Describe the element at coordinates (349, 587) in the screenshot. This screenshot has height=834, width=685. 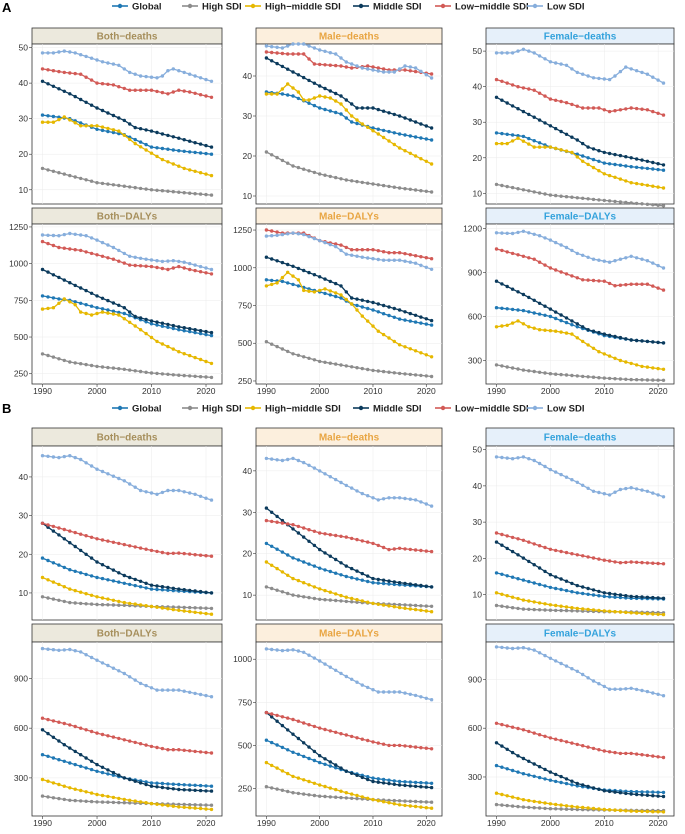
I see `series-high-middle-sdi` at that location.